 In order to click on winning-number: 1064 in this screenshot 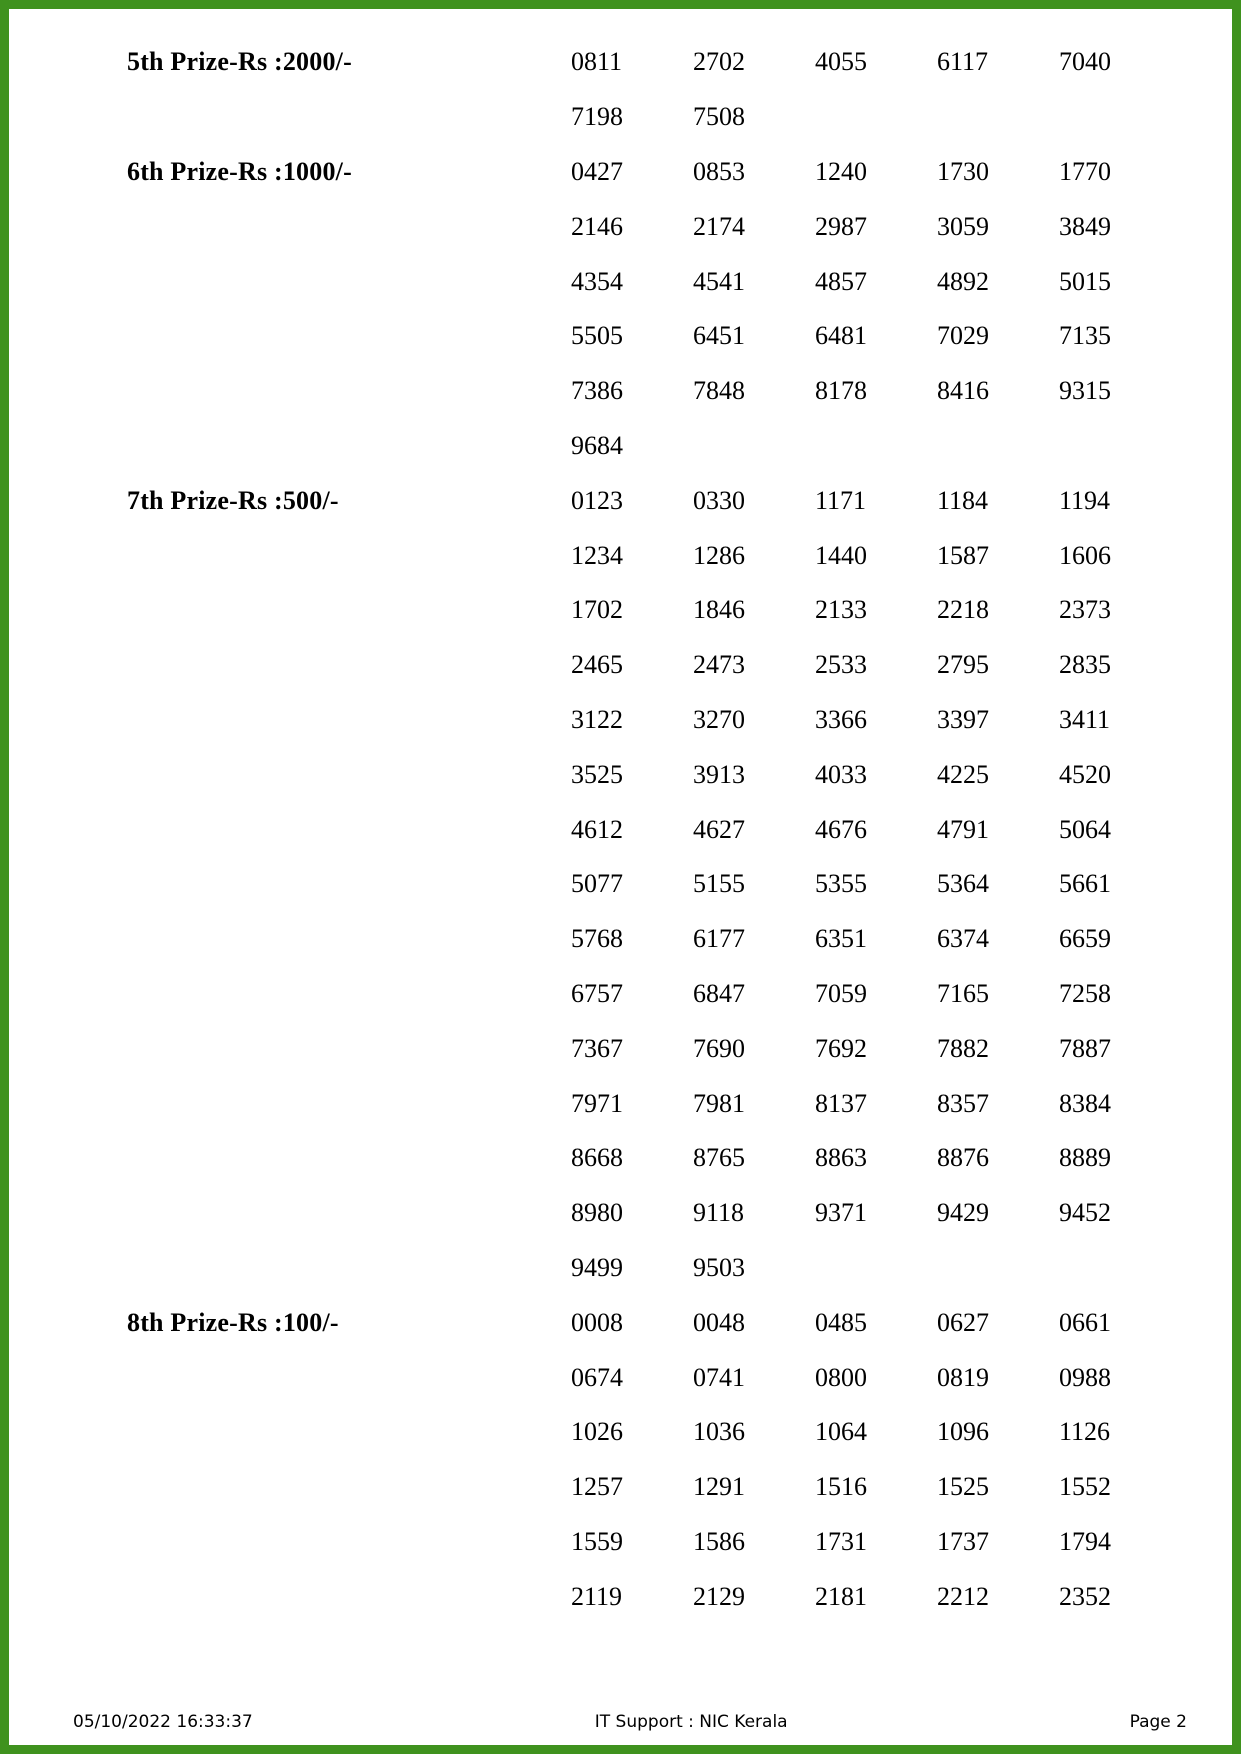, I will do `click(841, 1432)`.